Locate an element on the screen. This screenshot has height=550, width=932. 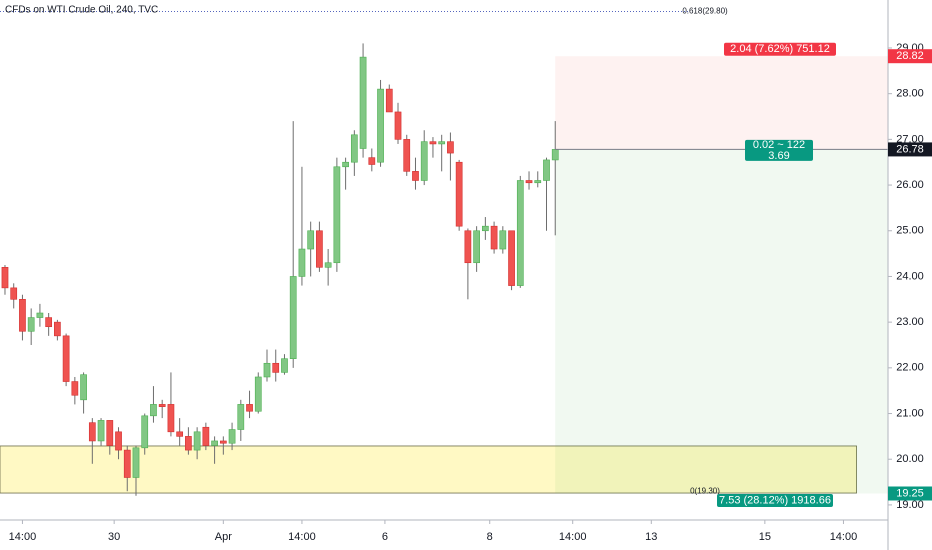
y-tick-label: 19.00 is located at coordinates (910, 505).